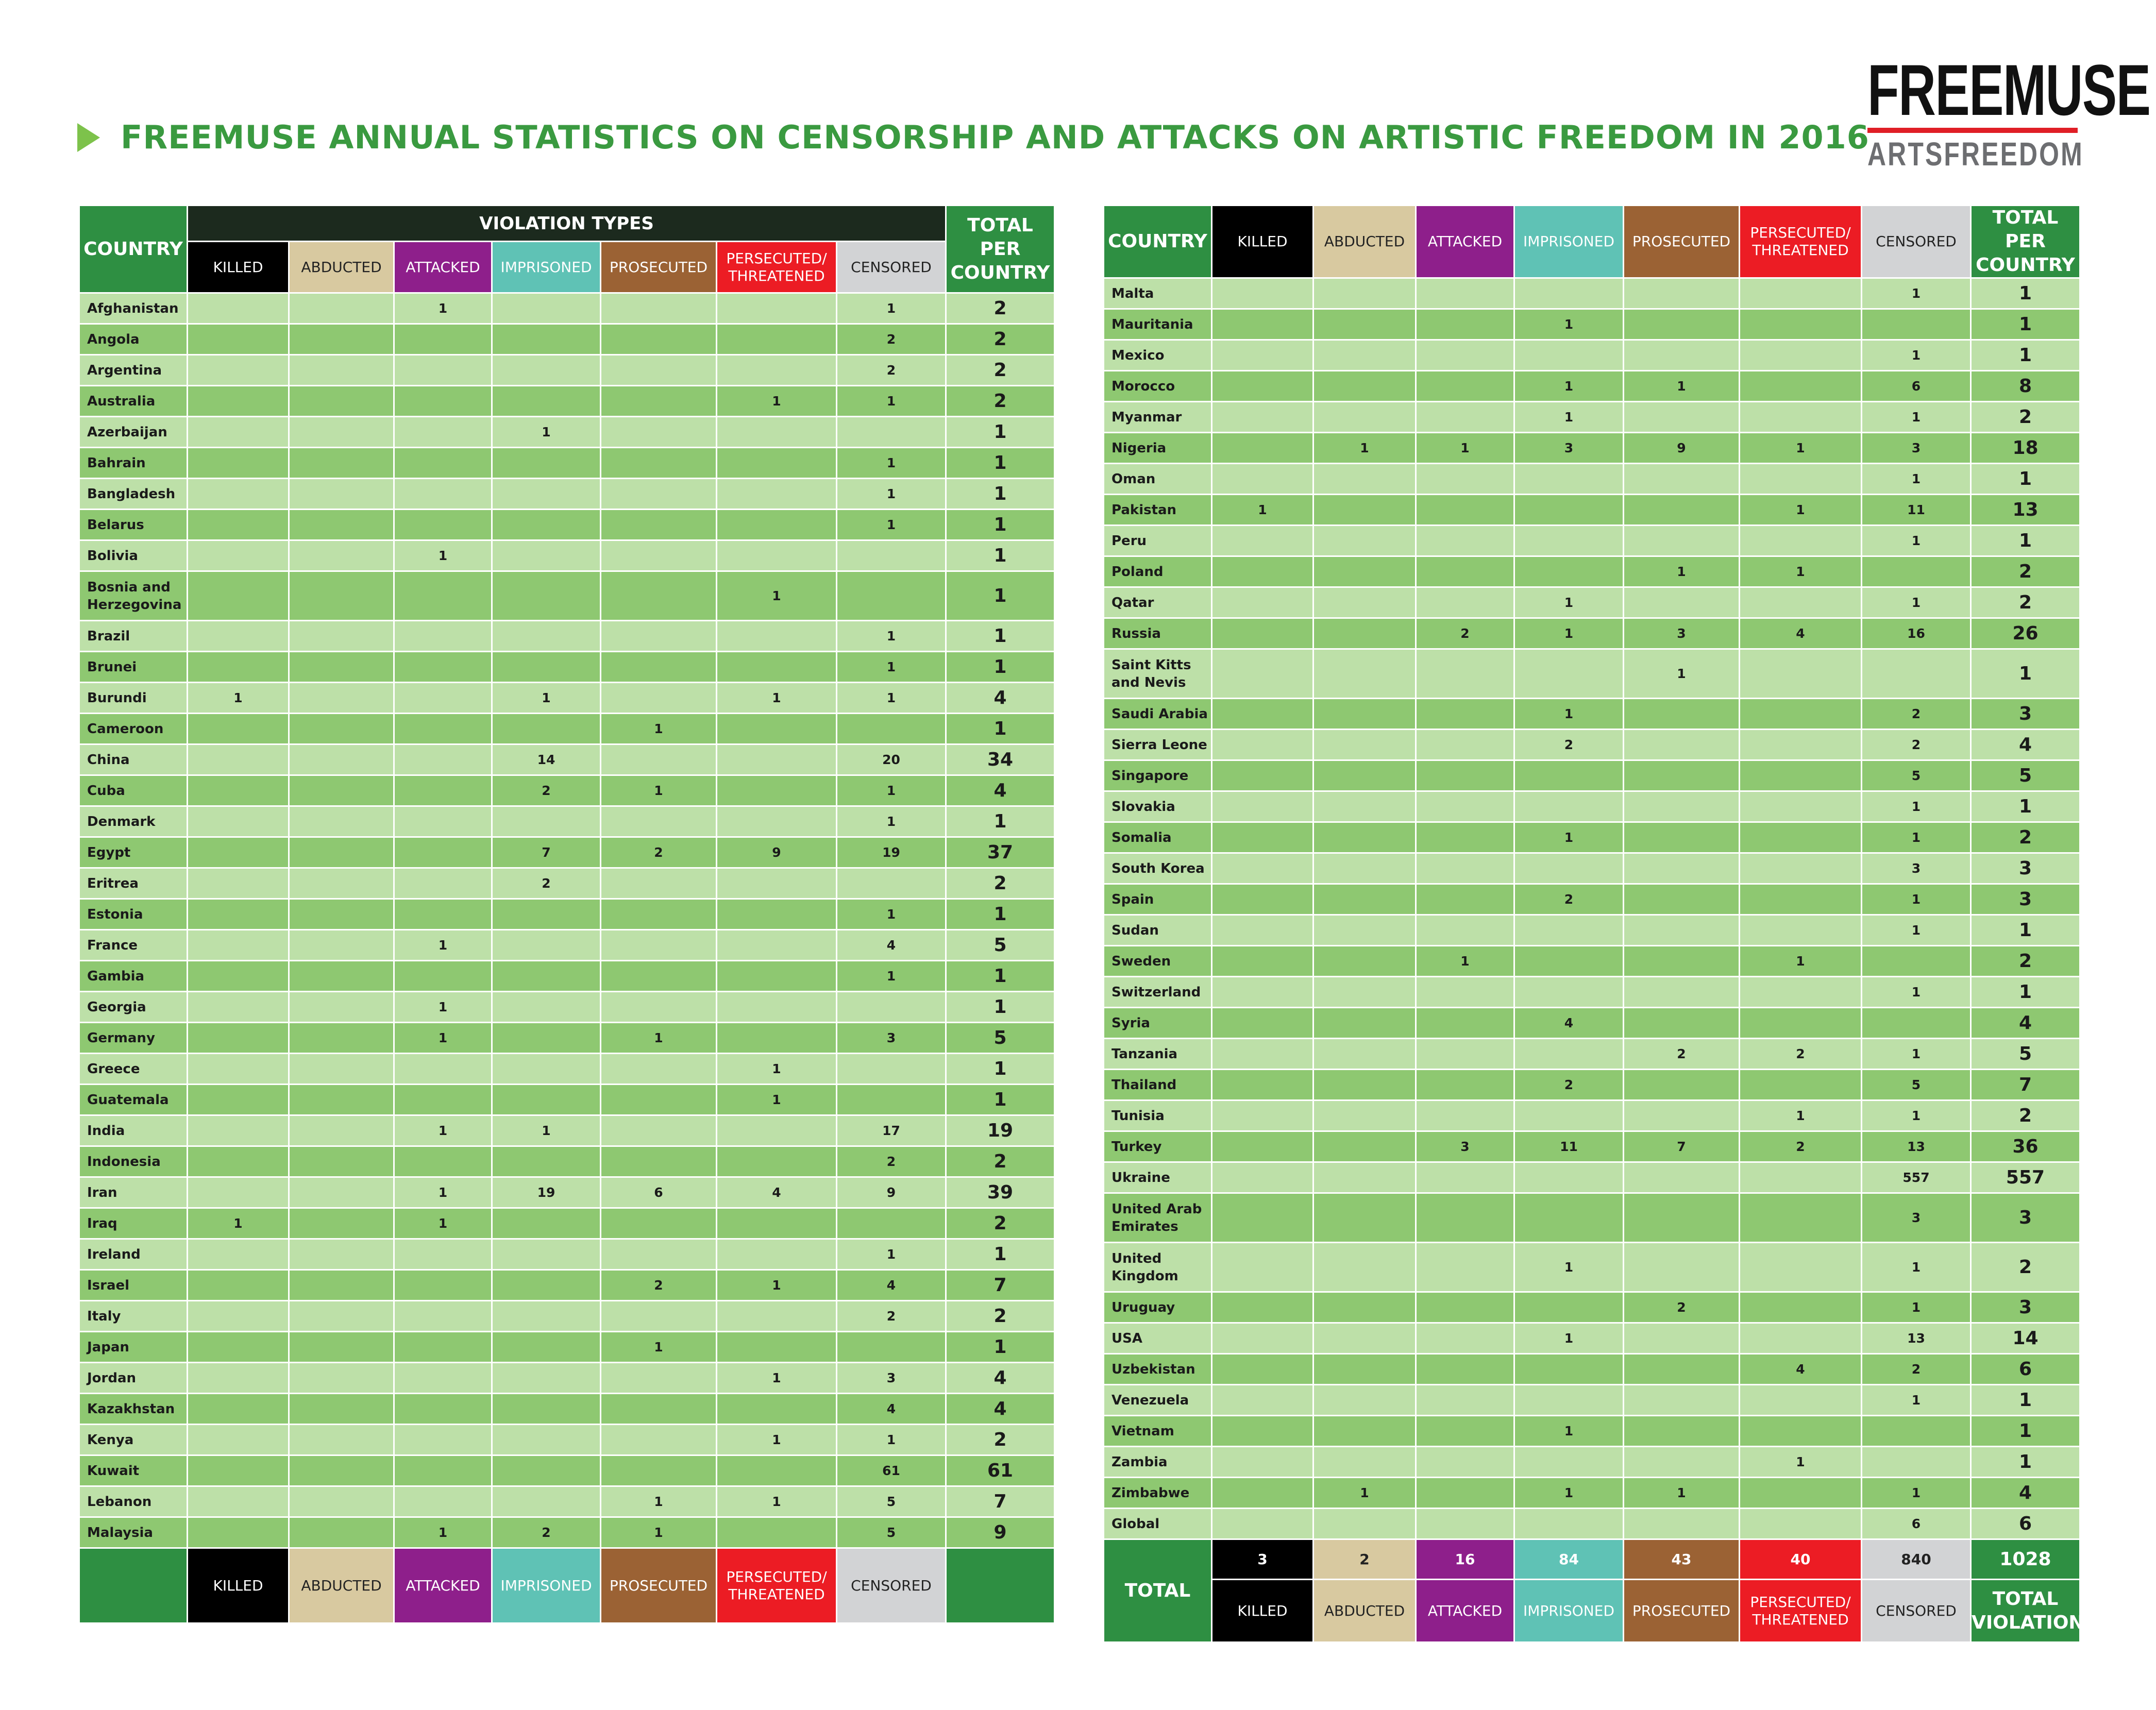 The width and height of the screenshot is (2156, 1710). I want to click on country-cell: Bolivia, so click(133, 555).